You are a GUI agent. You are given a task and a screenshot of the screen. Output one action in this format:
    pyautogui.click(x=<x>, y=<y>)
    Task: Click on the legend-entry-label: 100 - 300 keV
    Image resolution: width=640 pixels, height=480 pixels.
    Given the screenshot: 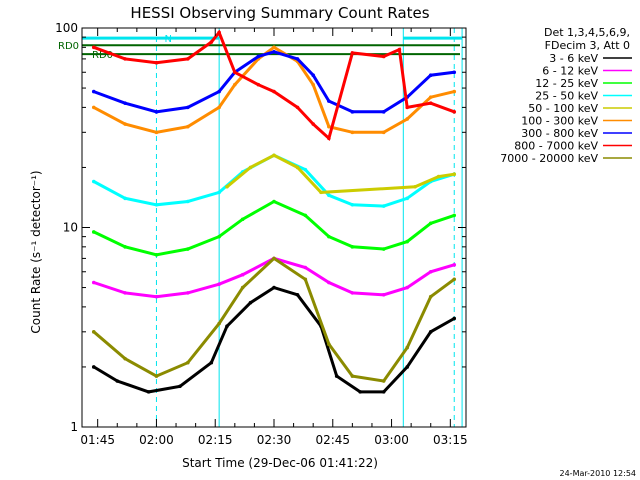 What is the action you would take?
    pyautogui.click(x=559, y=121)
    